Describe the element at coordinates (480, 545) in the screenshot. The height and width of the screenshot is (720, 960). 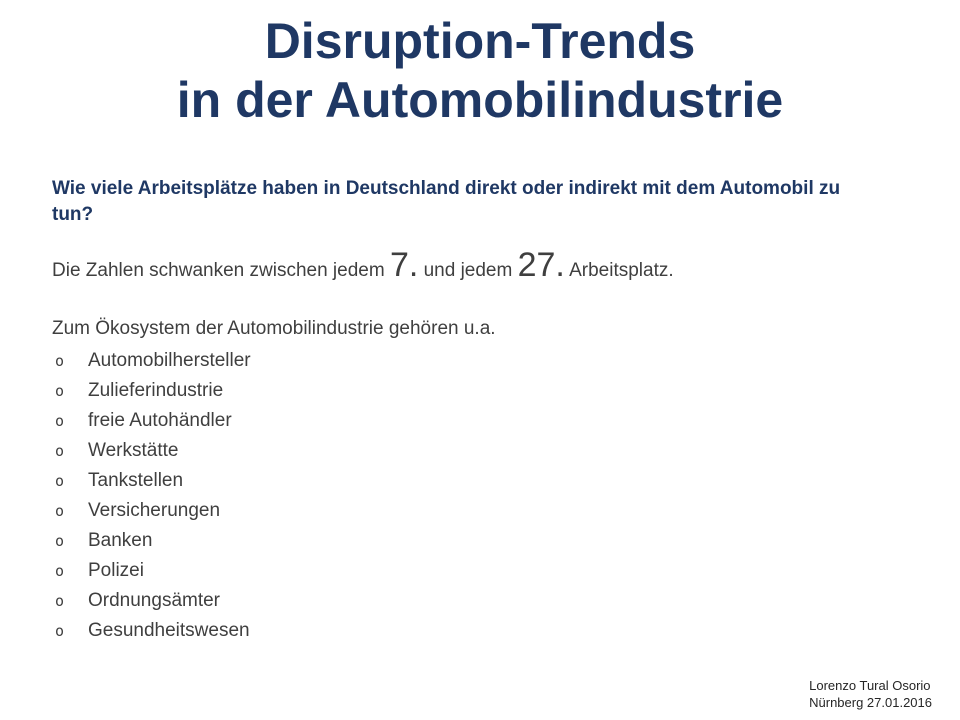
I see `list-item: o Banken` at that location.